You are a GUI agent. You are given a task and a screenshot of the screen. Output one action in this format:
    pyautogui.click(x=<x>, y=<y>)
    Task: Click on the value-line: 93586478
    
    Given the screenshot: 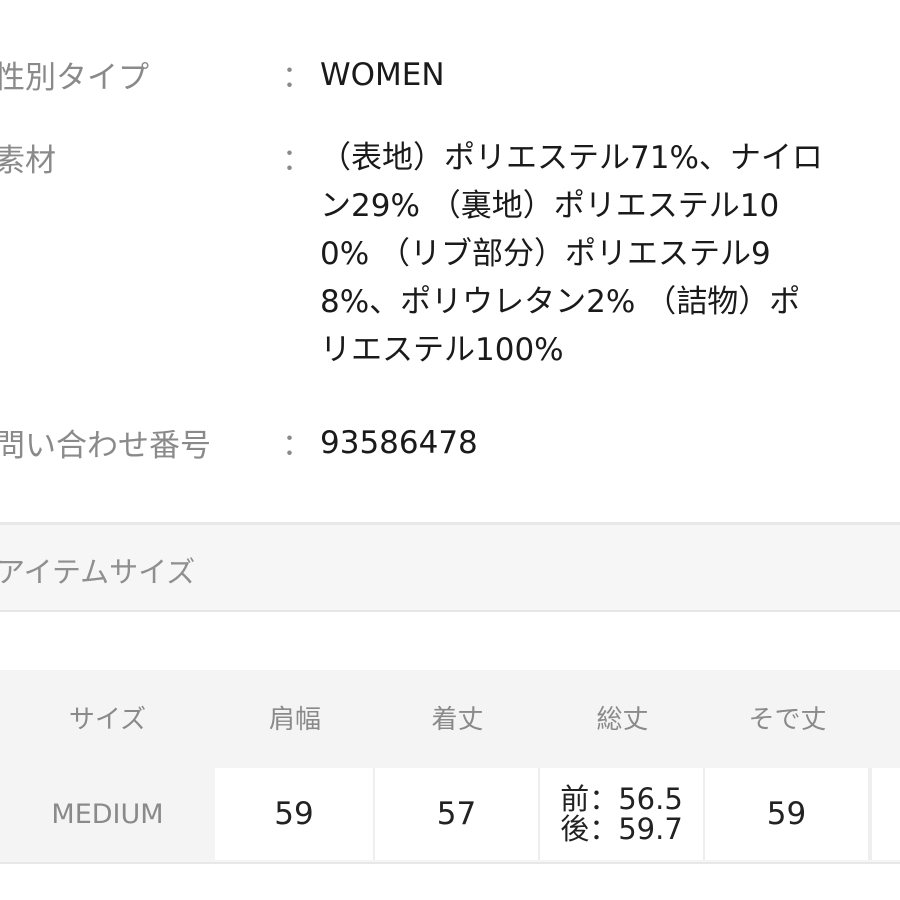 What is the action you would take?
    pyautogui.click(x=399, y=443)
    